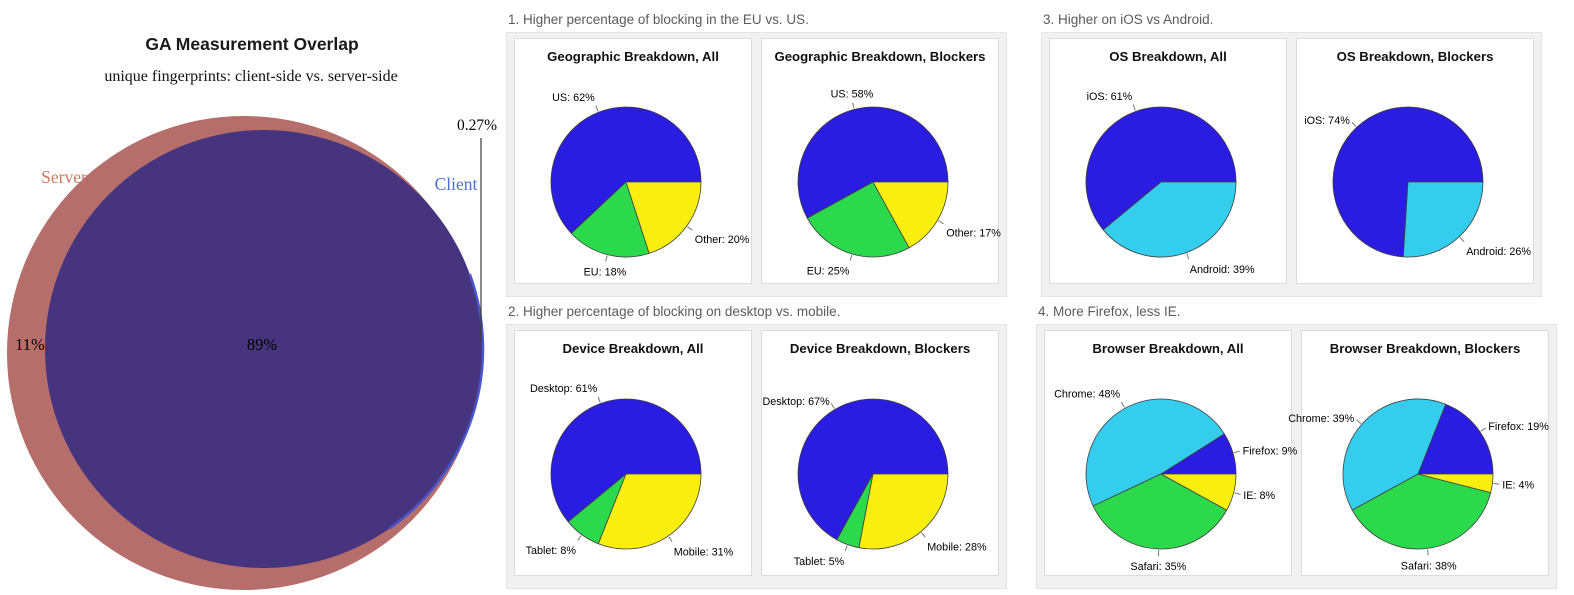 Image resolution: width=1574 pixels, height=595 pixels. What do you see at coordinates (852, 95) in the screenshot?
I see `pie-slice-label: US: 58%` at bounding box center [852, 95].